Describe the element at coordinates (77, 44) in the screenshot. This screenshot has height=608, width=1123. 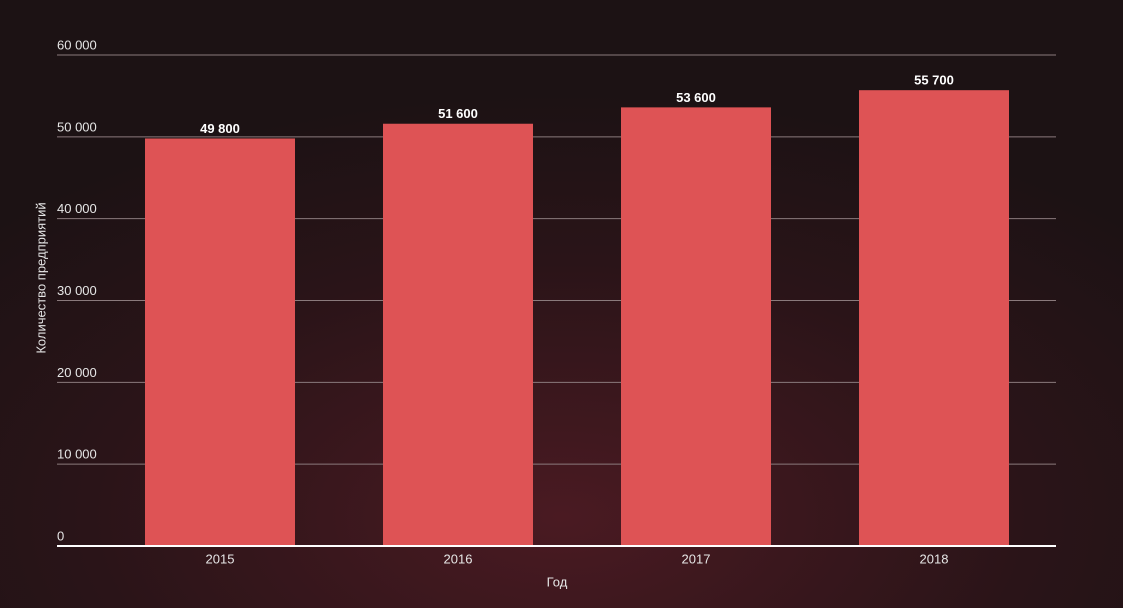
I see `y-tick-label: 60 000` at that location.